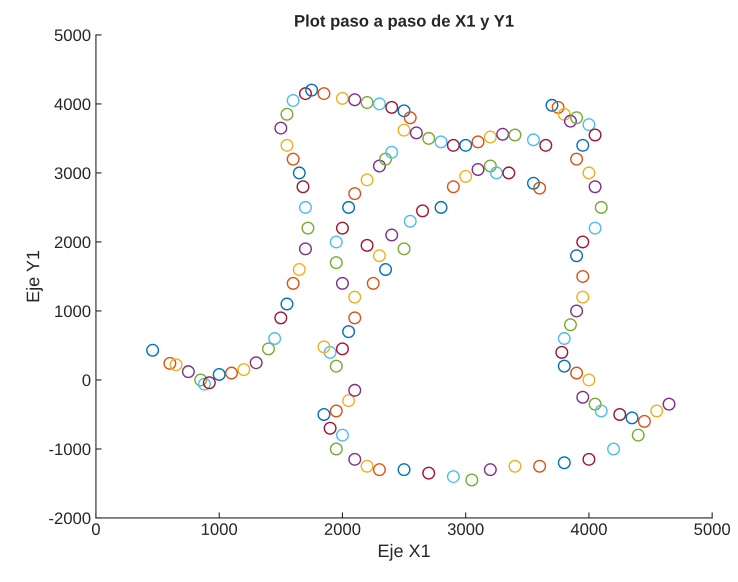  Describe the element at coordinates (72, 104) in the screenshot. I see `y-tick-label: 4000` at that location.